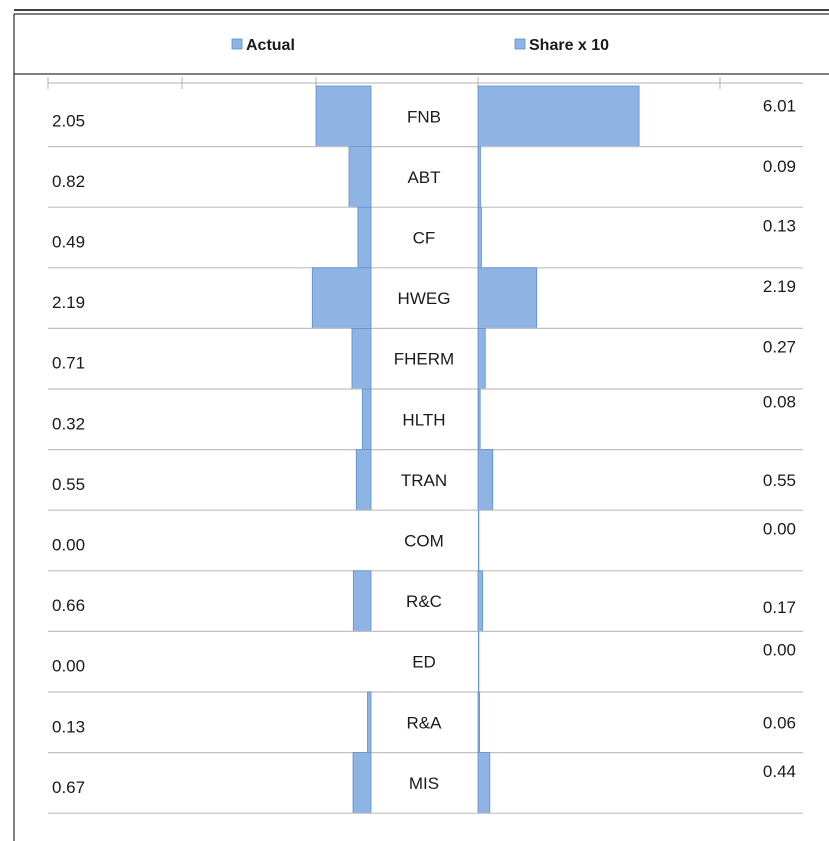  Describe the element at coordinates (484, 783) in the screenshot. I see `bar-share-mis` at that location.